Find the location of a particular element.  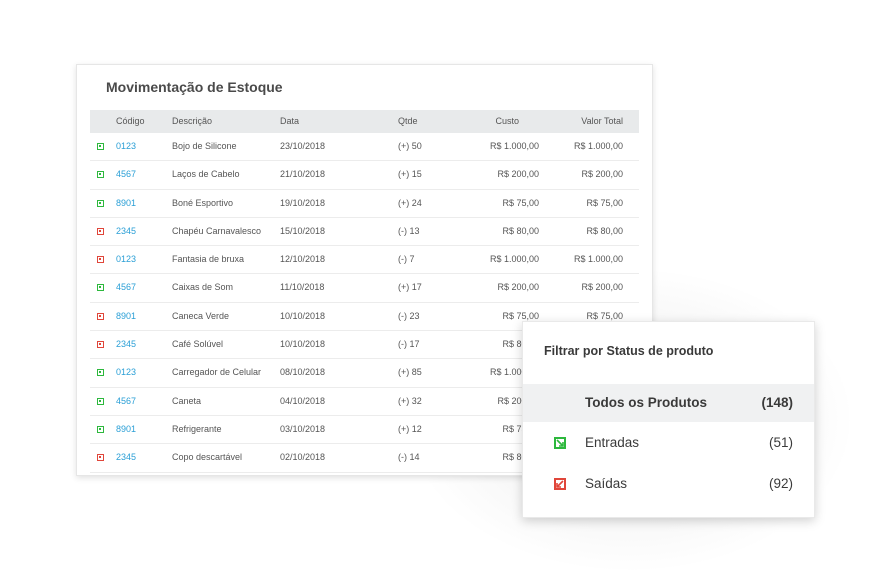

product-description: Carregador de Celular is located at coordinates (217, 372).